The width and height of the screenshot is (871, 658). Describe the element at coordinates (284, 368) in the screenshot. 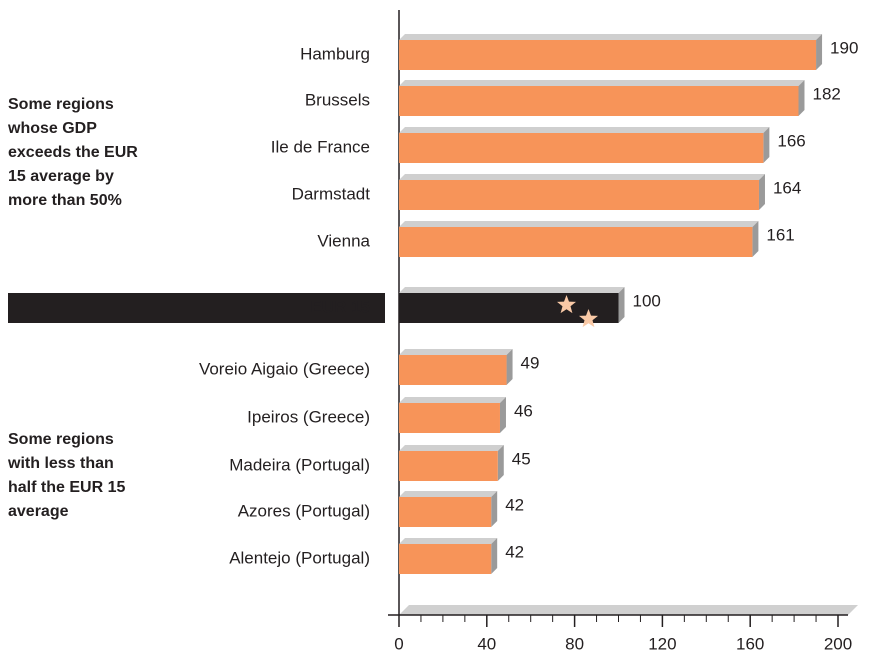

I see `category-label: Voreio Aigaio (Greece)` at that location.